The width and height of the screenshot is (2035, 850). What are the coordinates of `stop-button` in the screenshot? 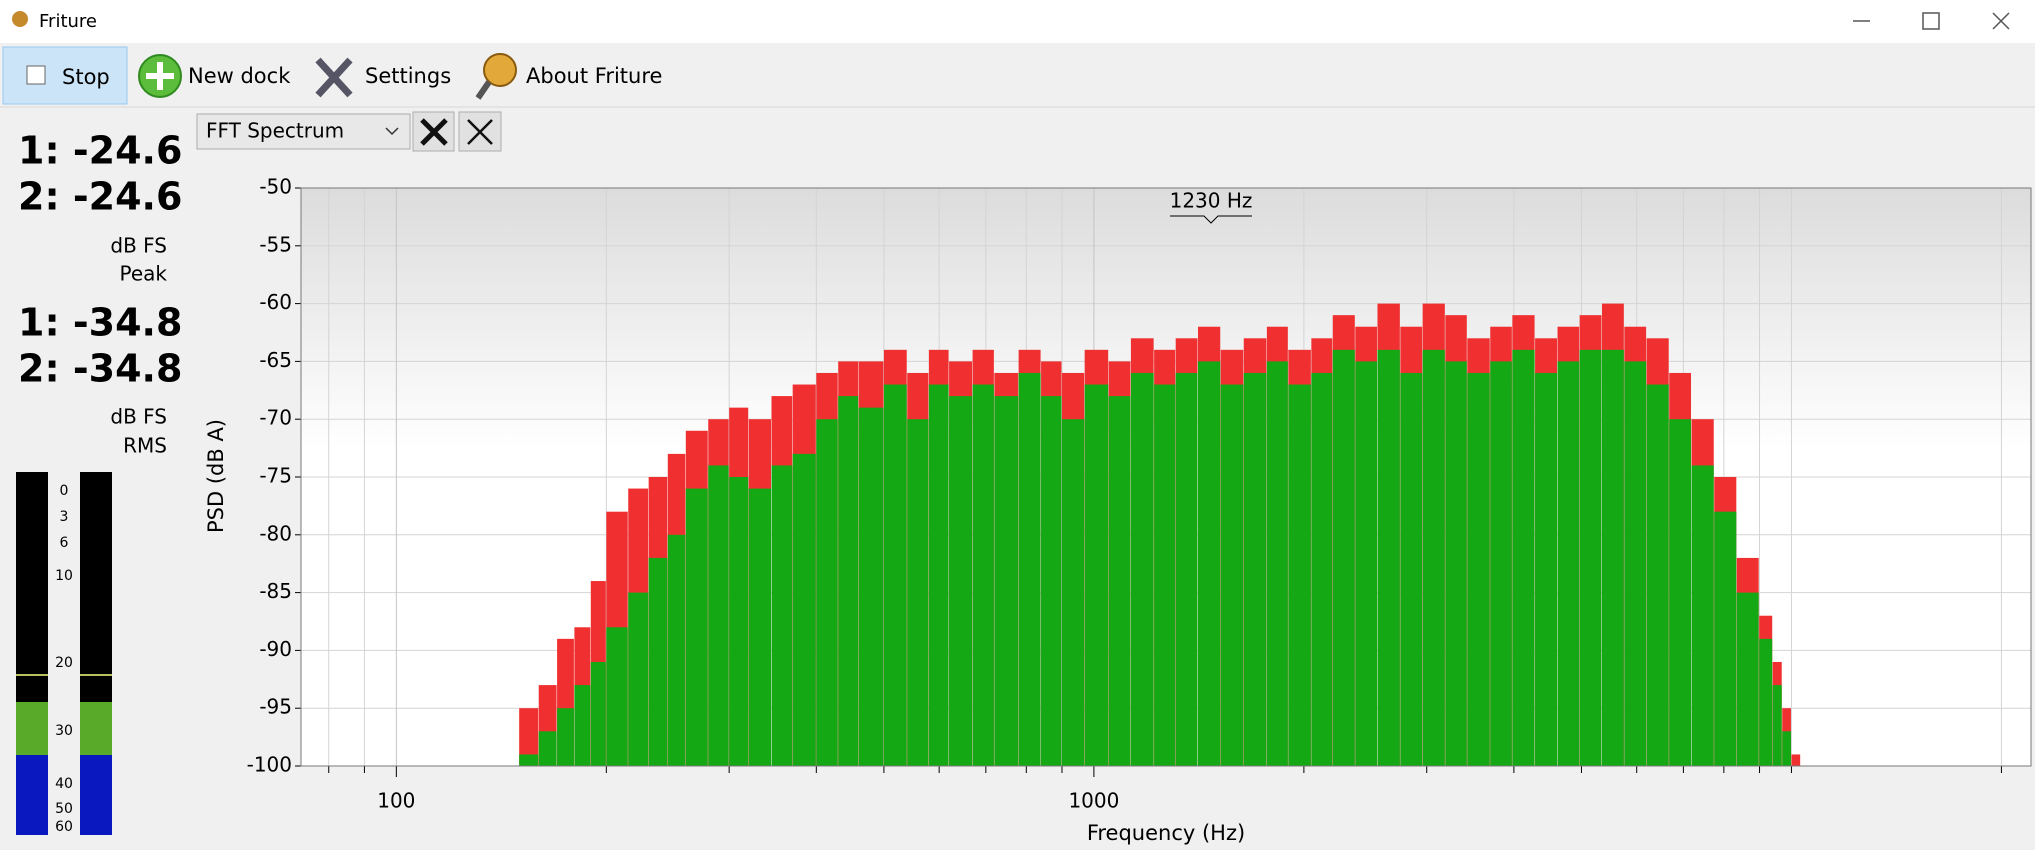 It's located at (65, 75).